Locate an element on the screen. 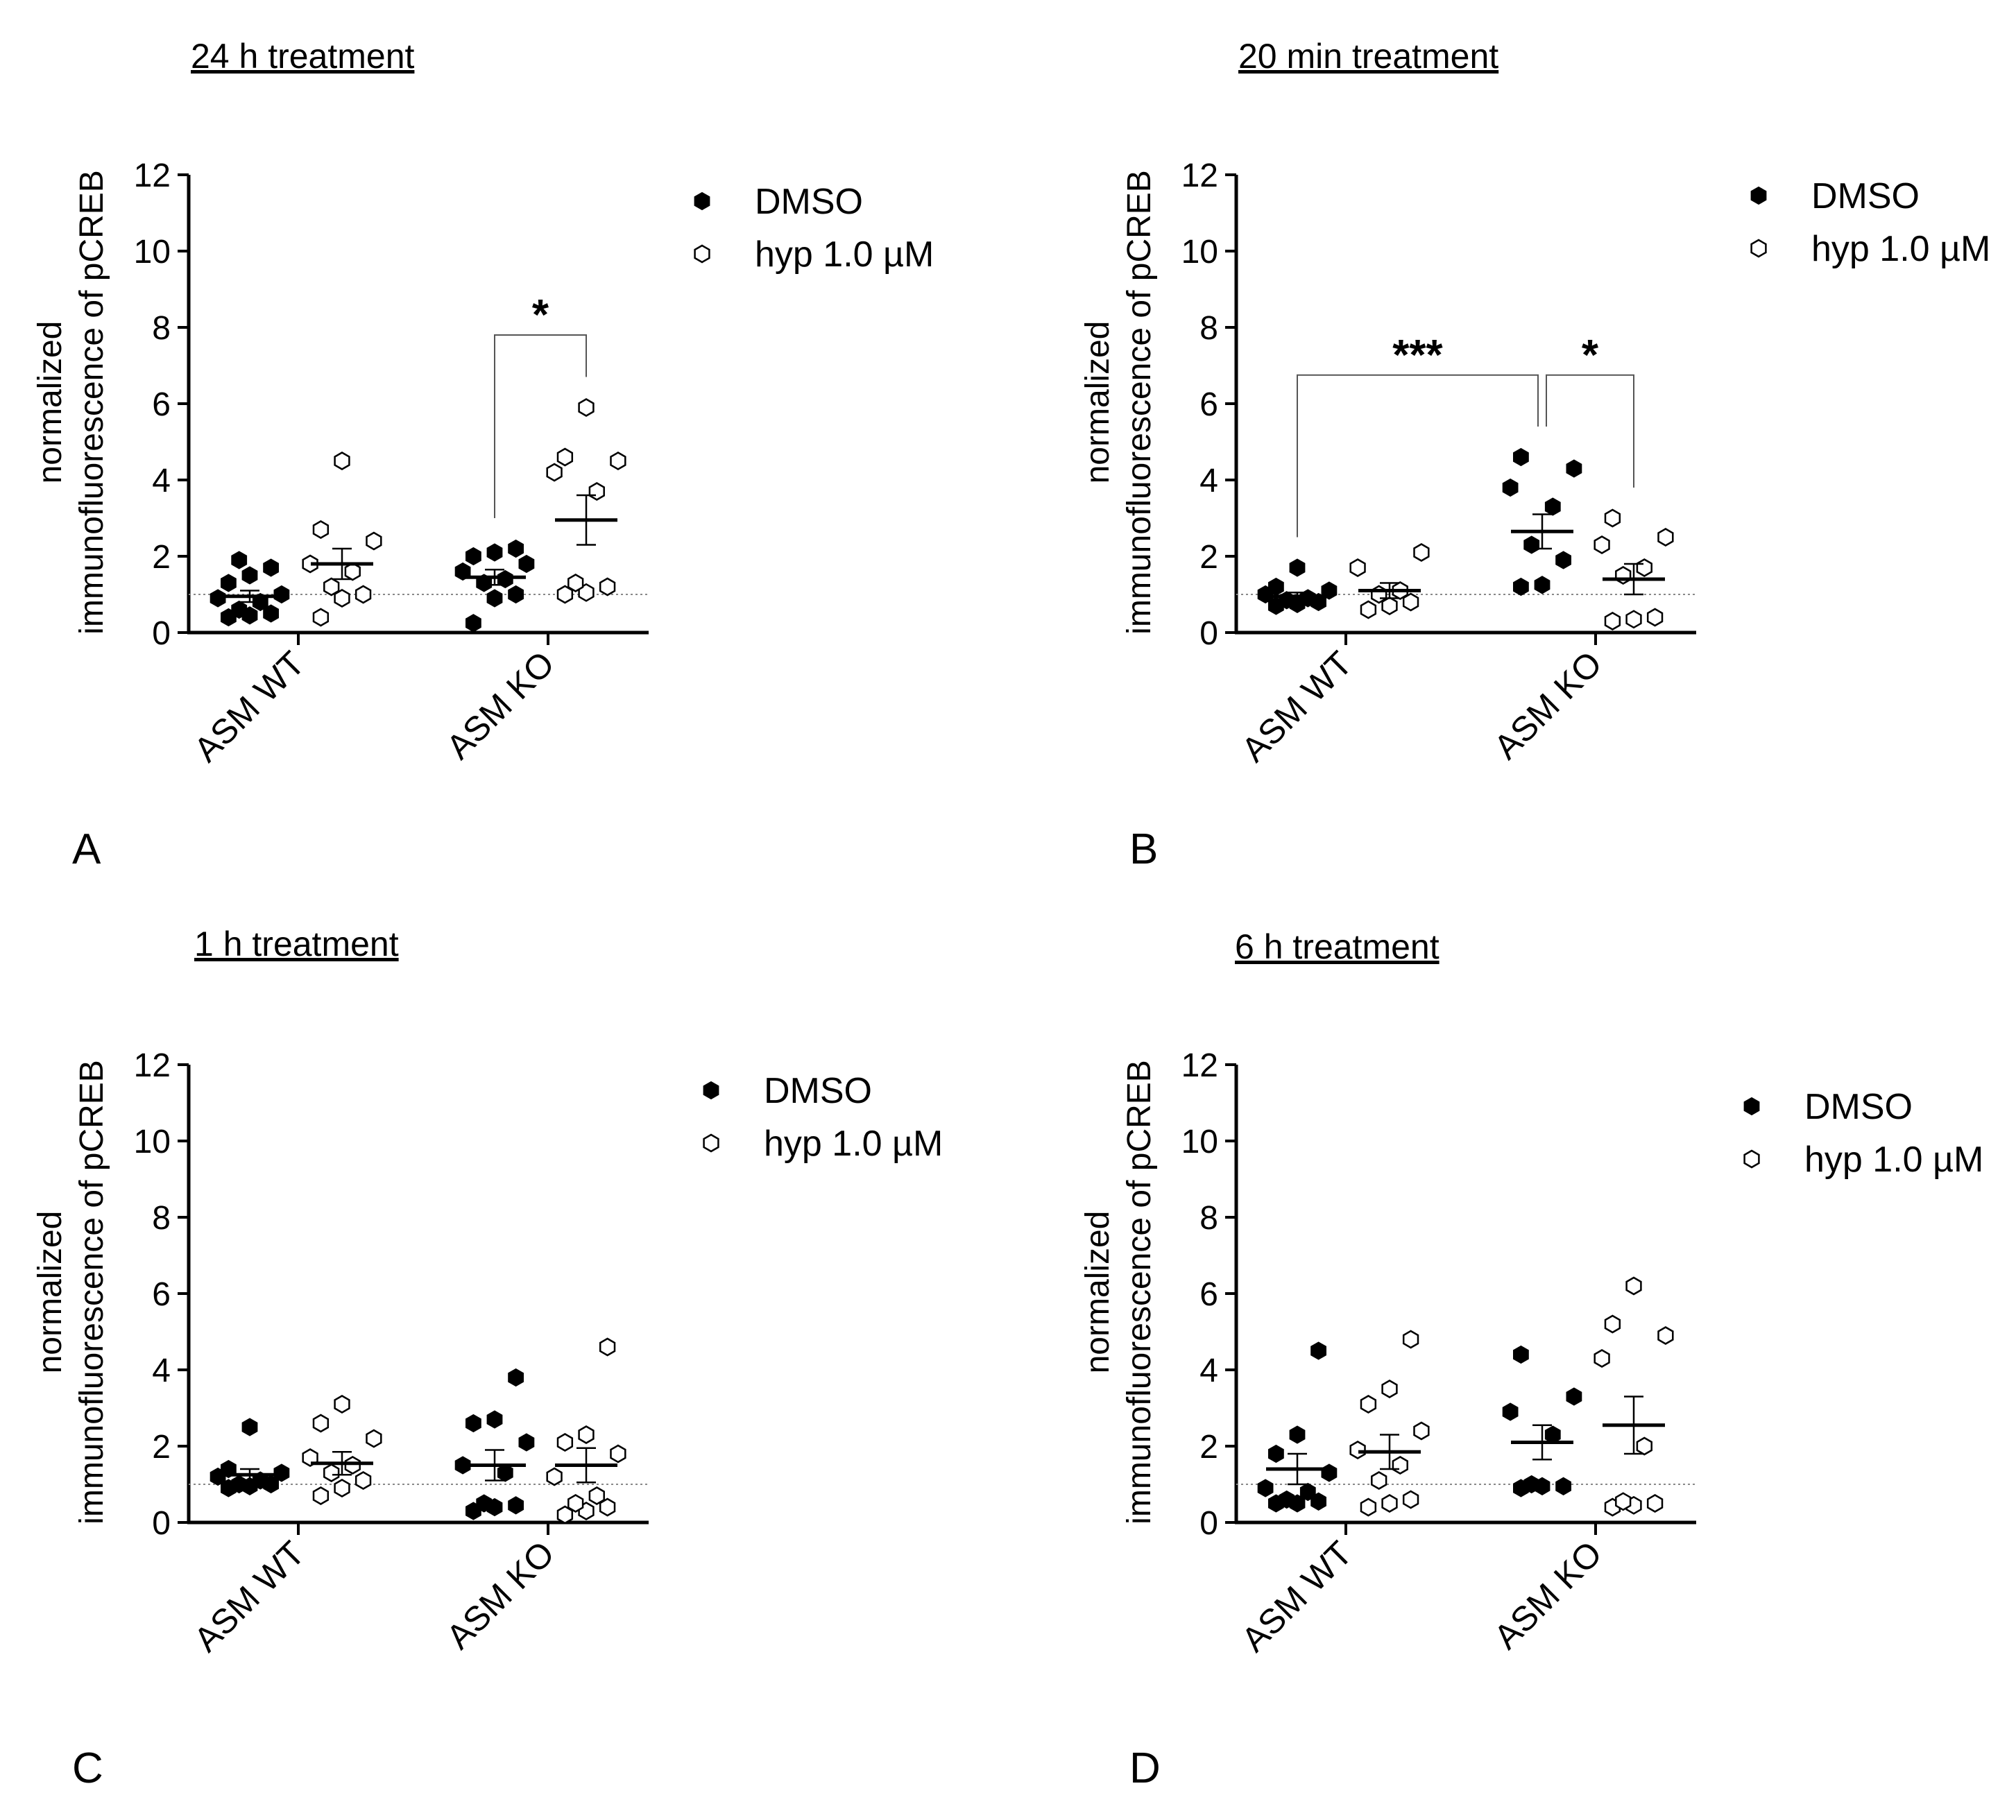  legend: DMSO hyp 1.0 µM is located at coordinates (1870, 222).